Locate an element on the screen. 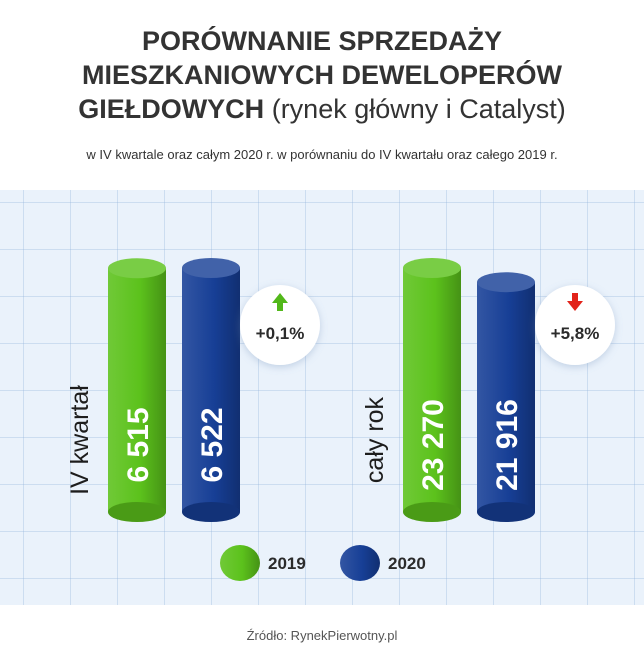  title-line-2: MIESZKANIOWYCH DEWELOPERÓW is located at coordinates (322, 75).